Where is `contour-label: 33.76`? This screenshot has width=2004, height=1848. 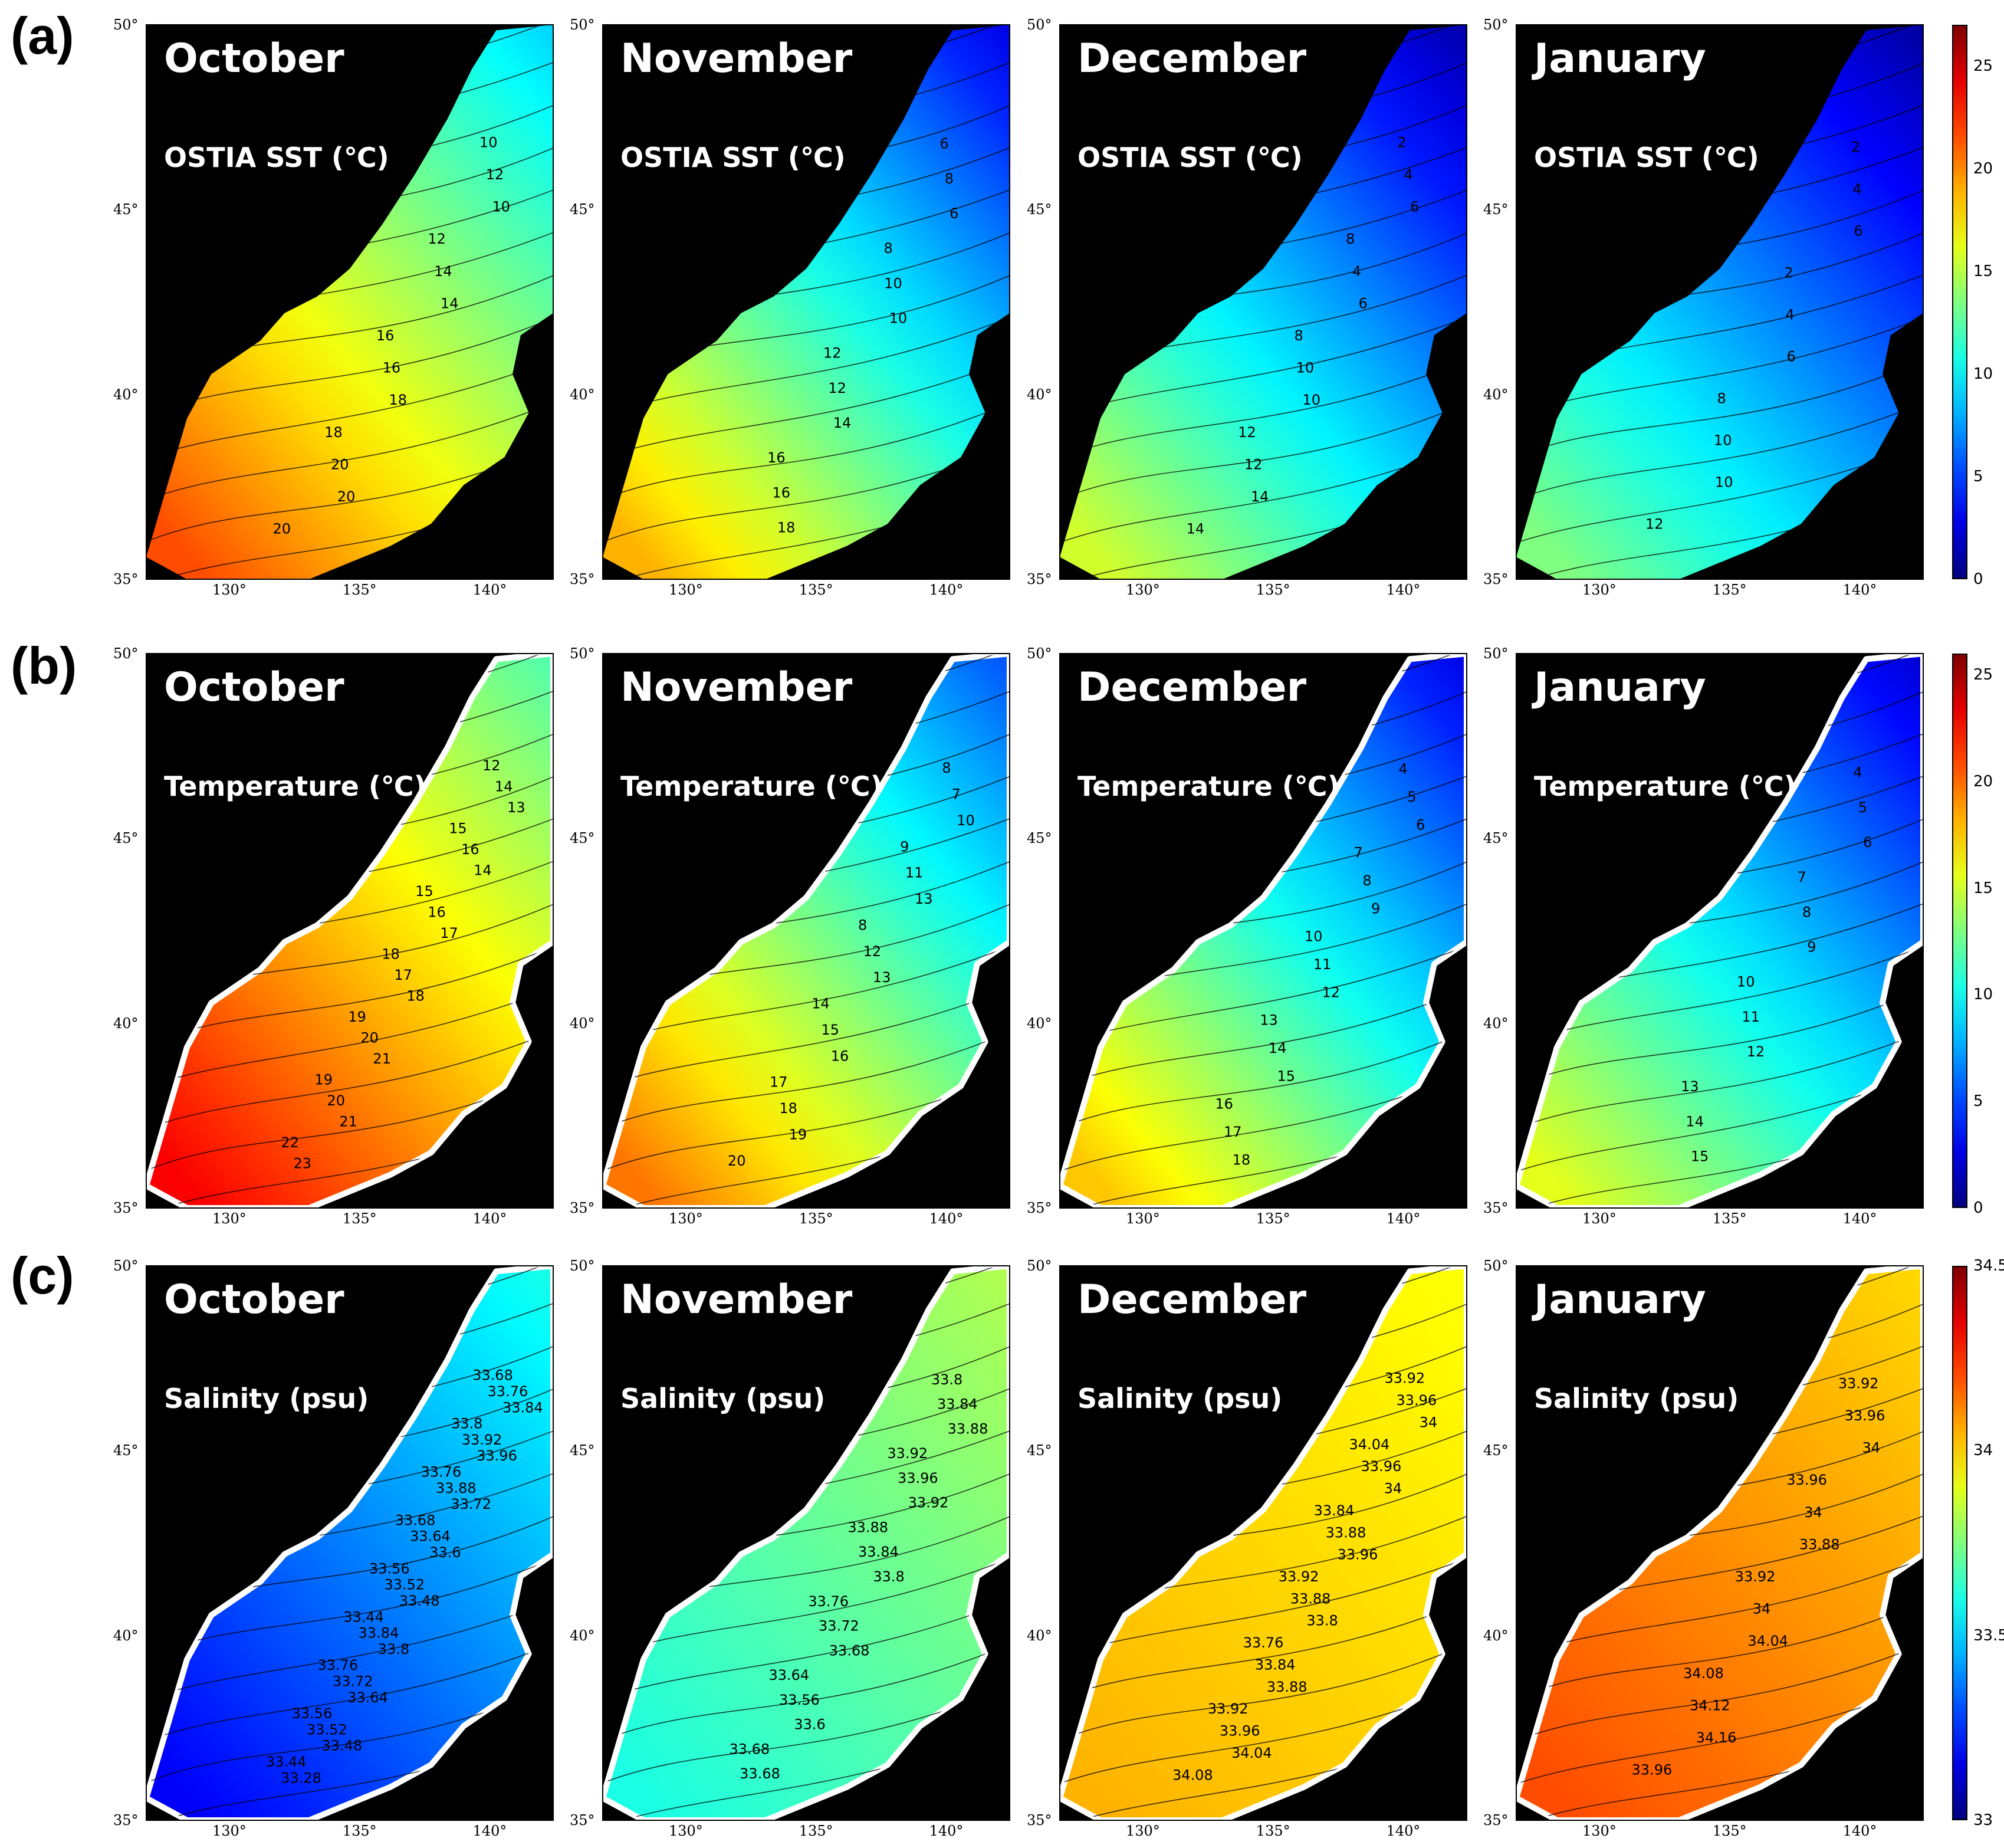
contour-label: 33.76 is located at coordinates (338, 1665).